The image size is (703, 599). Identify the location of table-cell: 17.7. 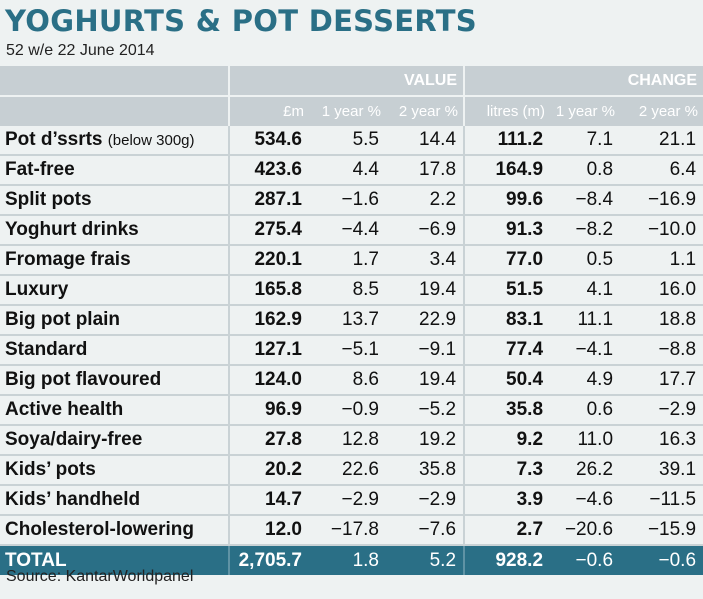
(661, 380).